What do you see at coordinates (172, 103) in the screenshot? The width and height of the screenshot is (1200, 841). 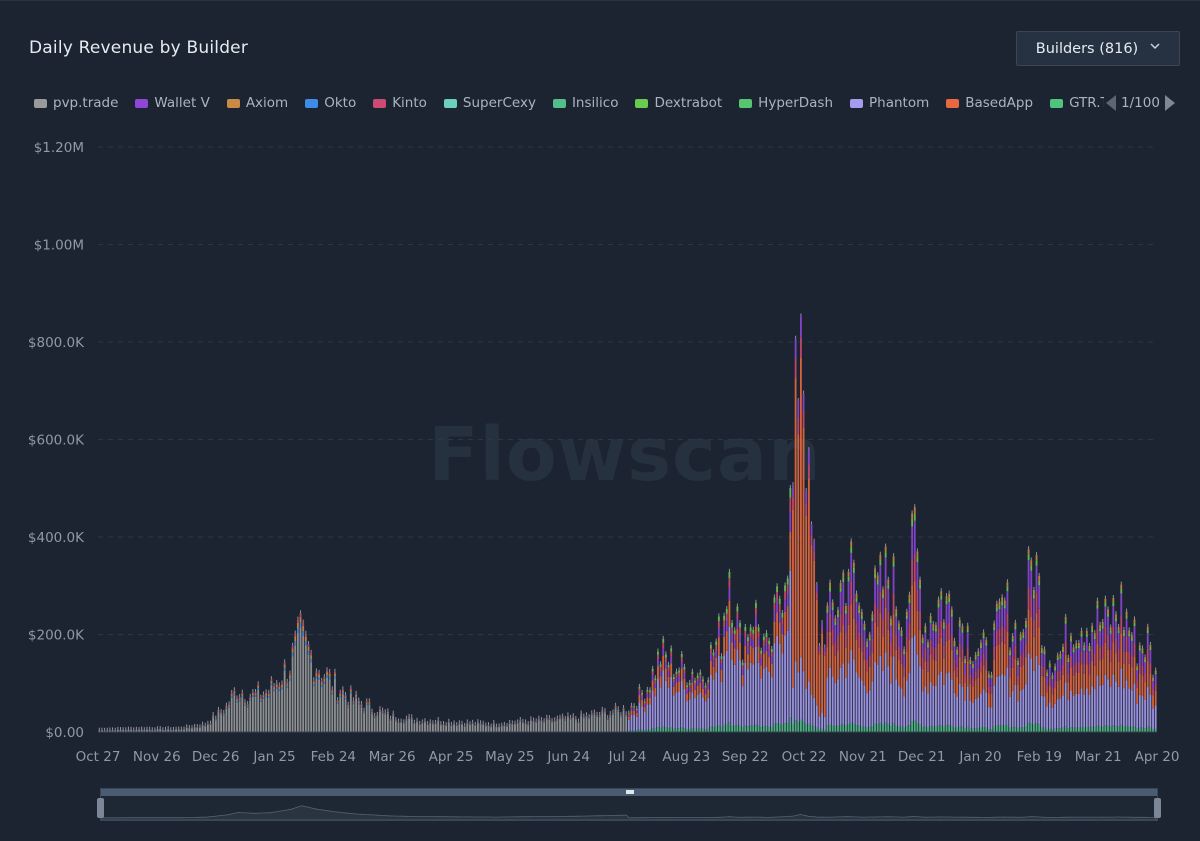 I see `legend-item-wallet-v: Wallet V` at bounding box center [172, 103].